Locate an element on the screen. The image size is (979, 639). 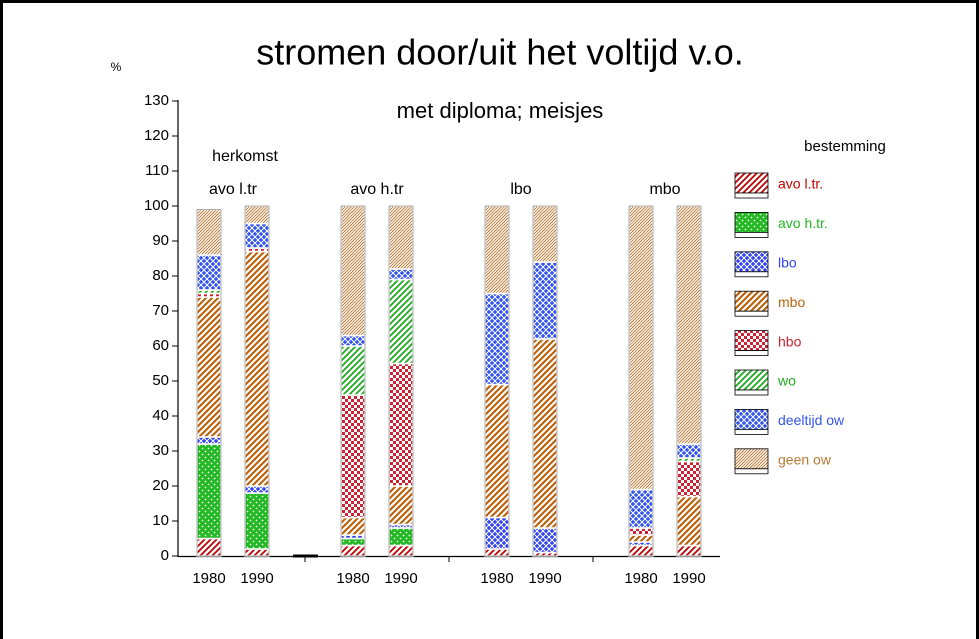
legend-label: hbo is located at coordinates (790, 341).